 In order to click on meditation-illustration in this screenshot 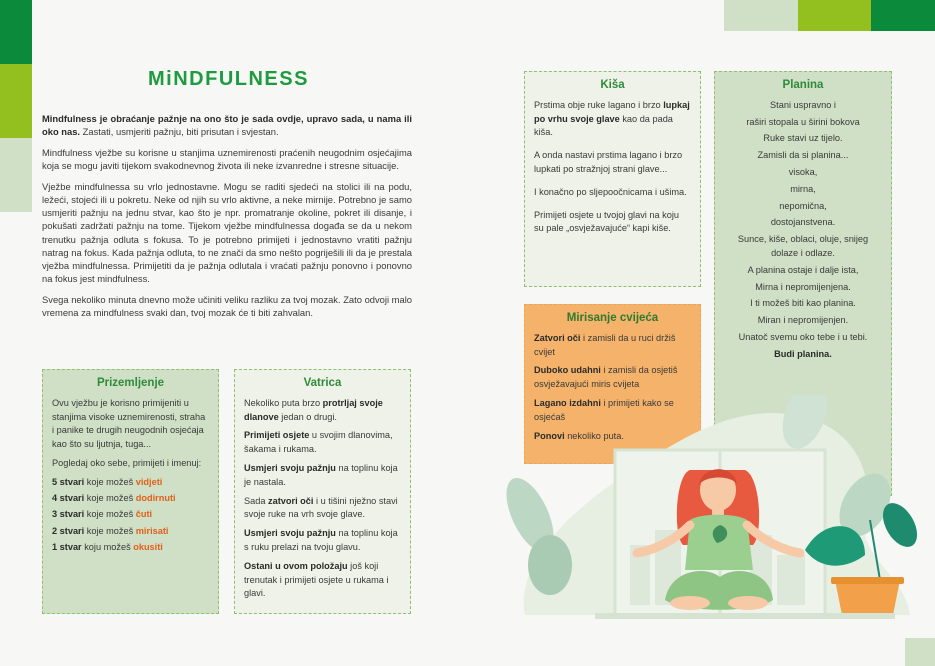, I will do `click(712, 507)`.